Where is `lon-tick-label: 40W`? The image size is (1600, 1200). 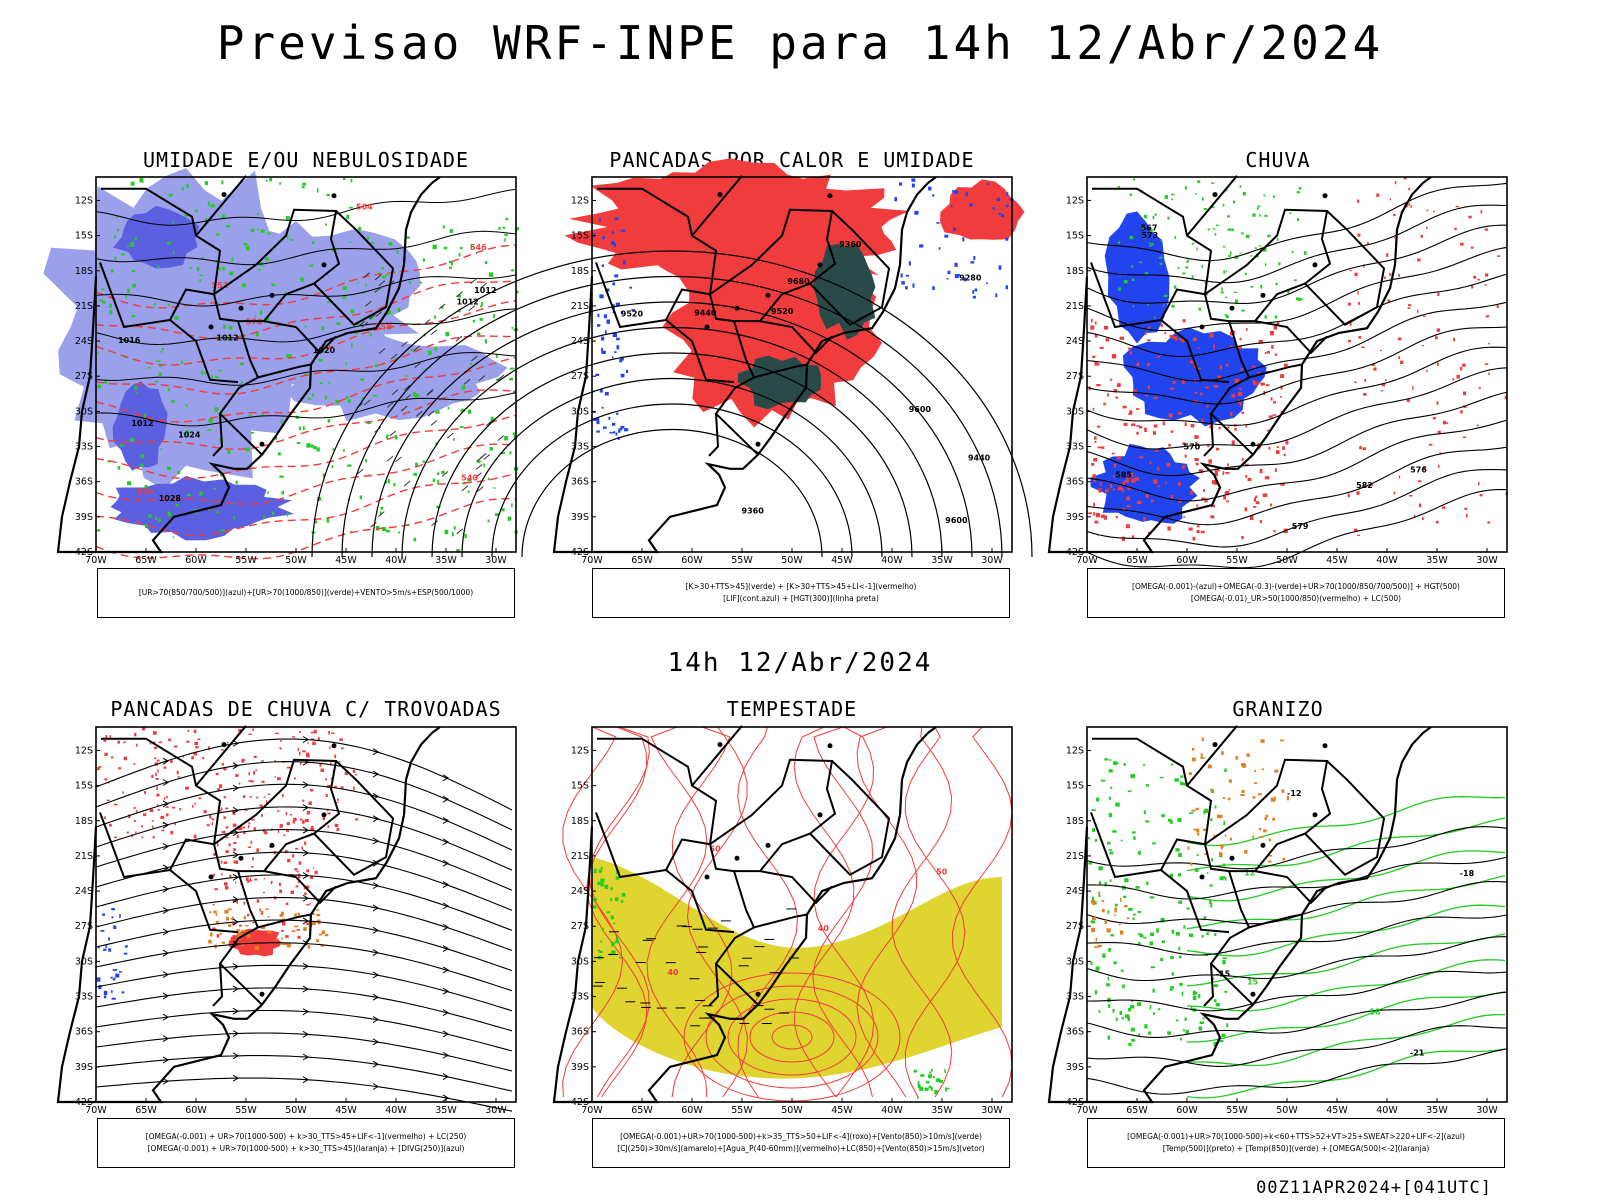
lon-tick-label: 40W is located at coordinates (1387, 560).